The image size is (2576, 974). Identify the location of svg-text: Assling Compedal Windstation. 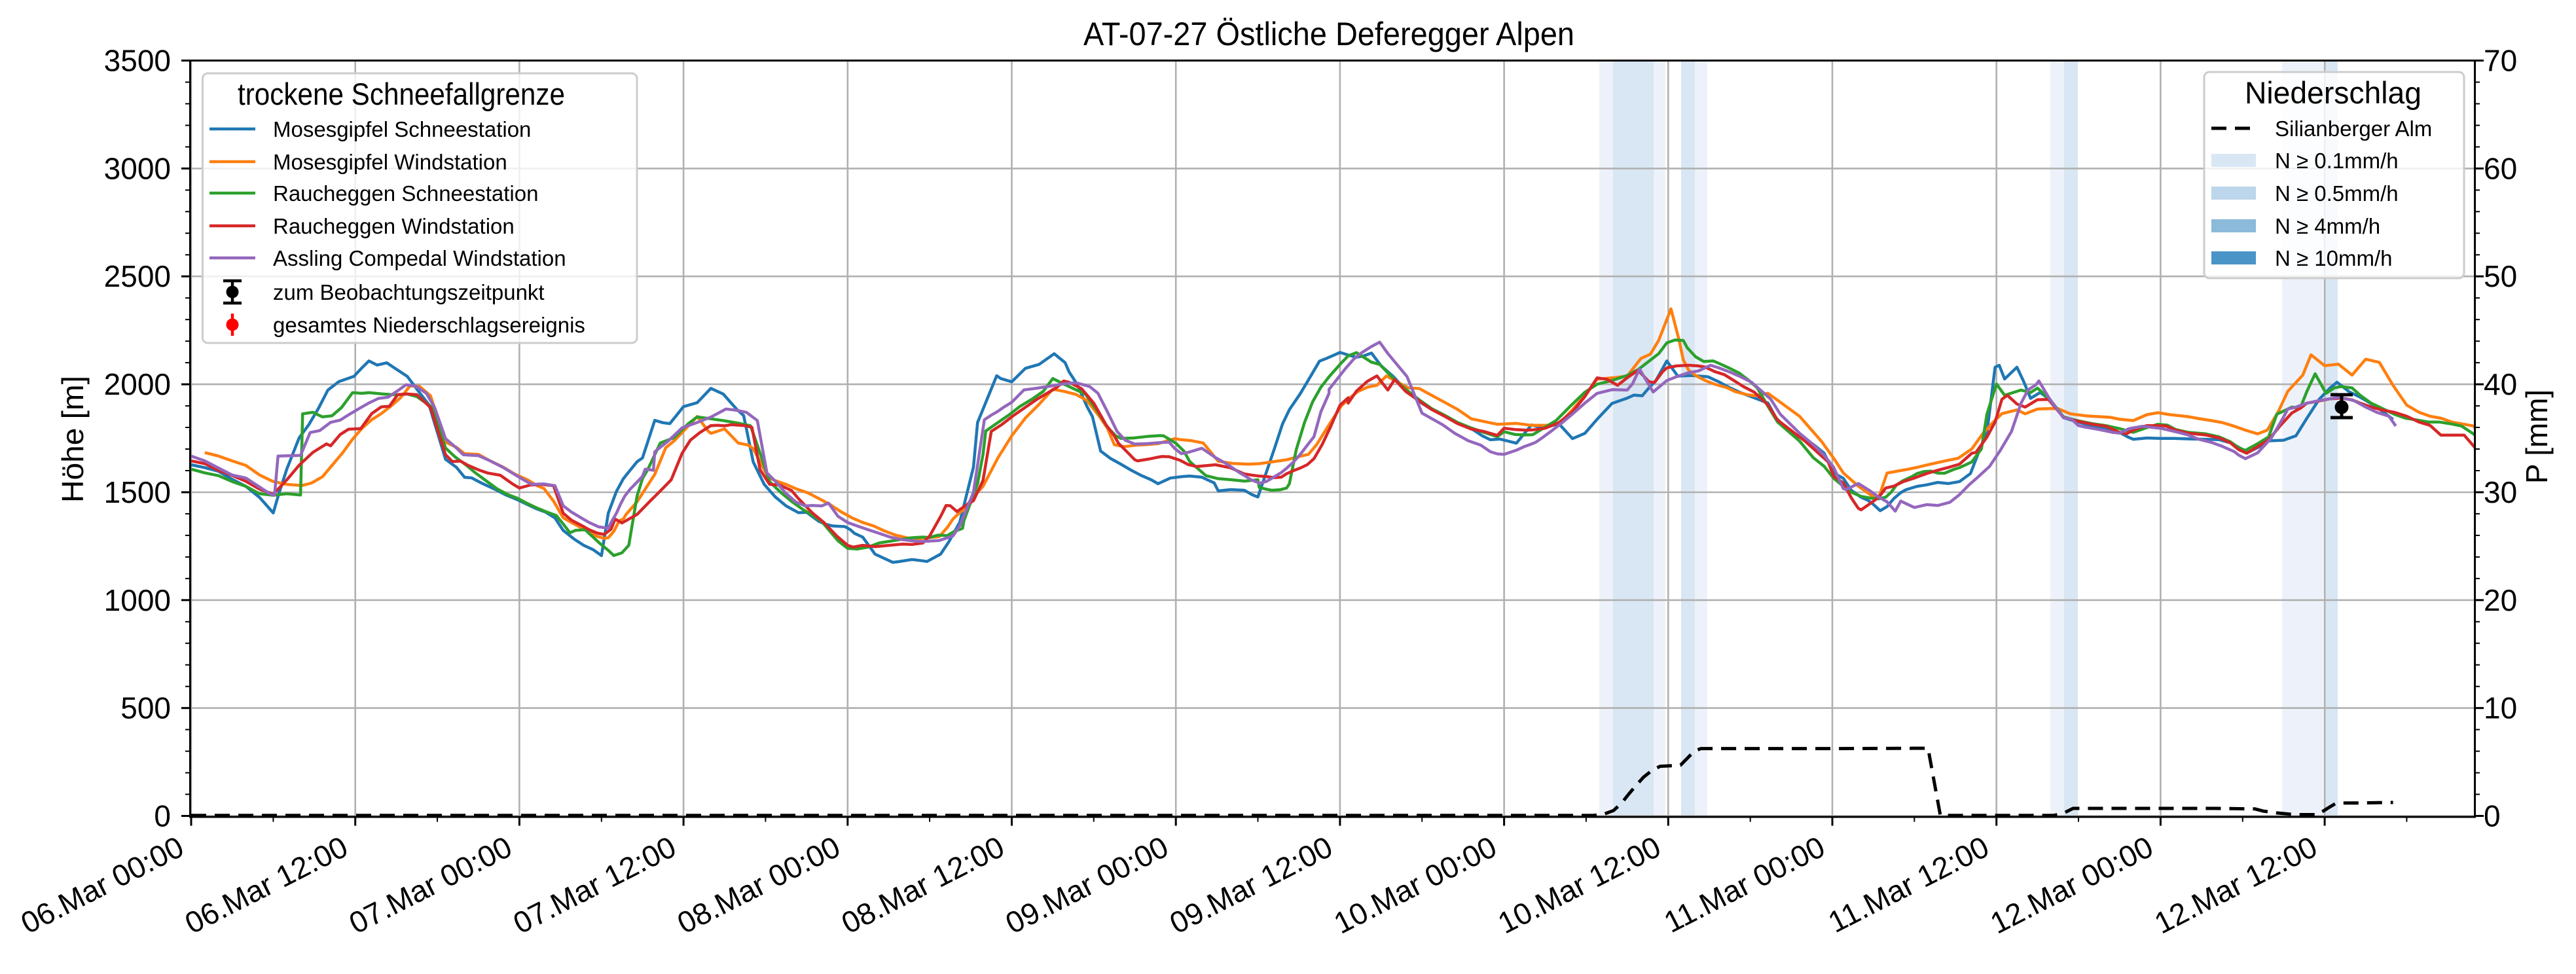
(419, 258).